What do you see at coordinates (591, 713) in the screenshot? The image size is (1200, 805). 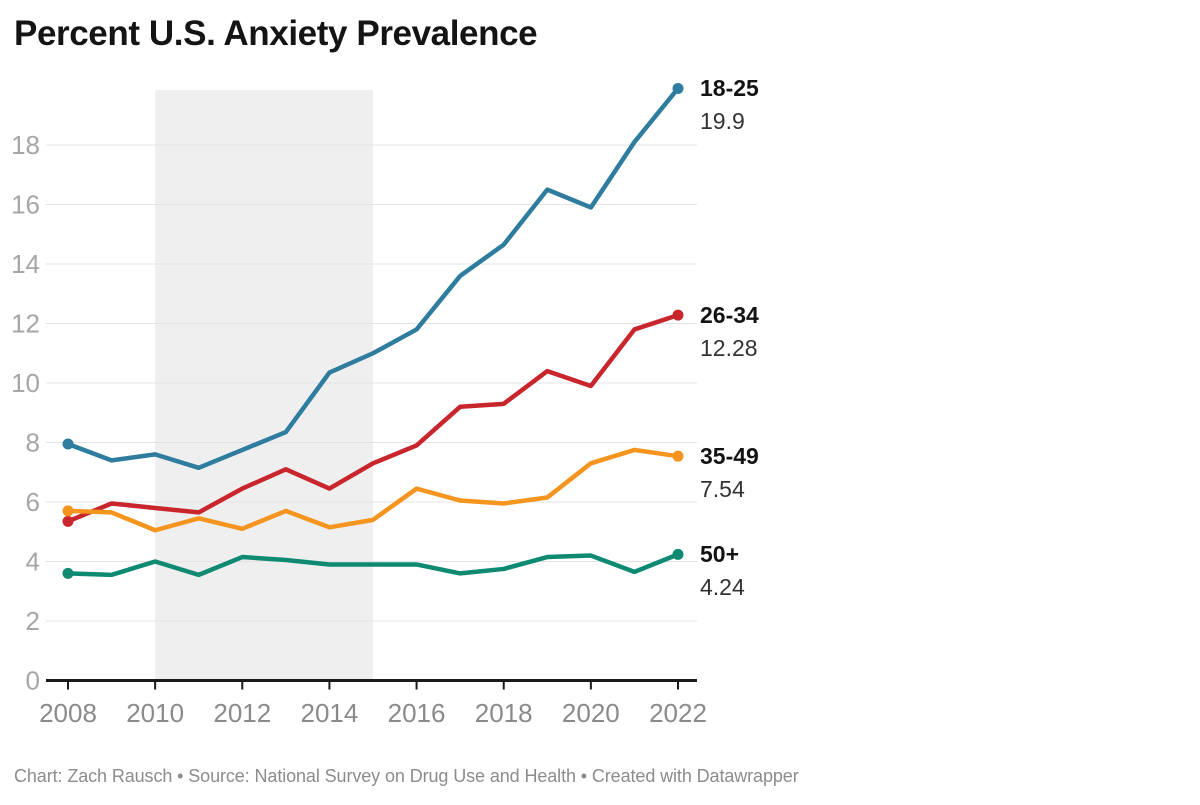 I see `x-axis-tick-label: 2020` at bounding box center [591, 713].